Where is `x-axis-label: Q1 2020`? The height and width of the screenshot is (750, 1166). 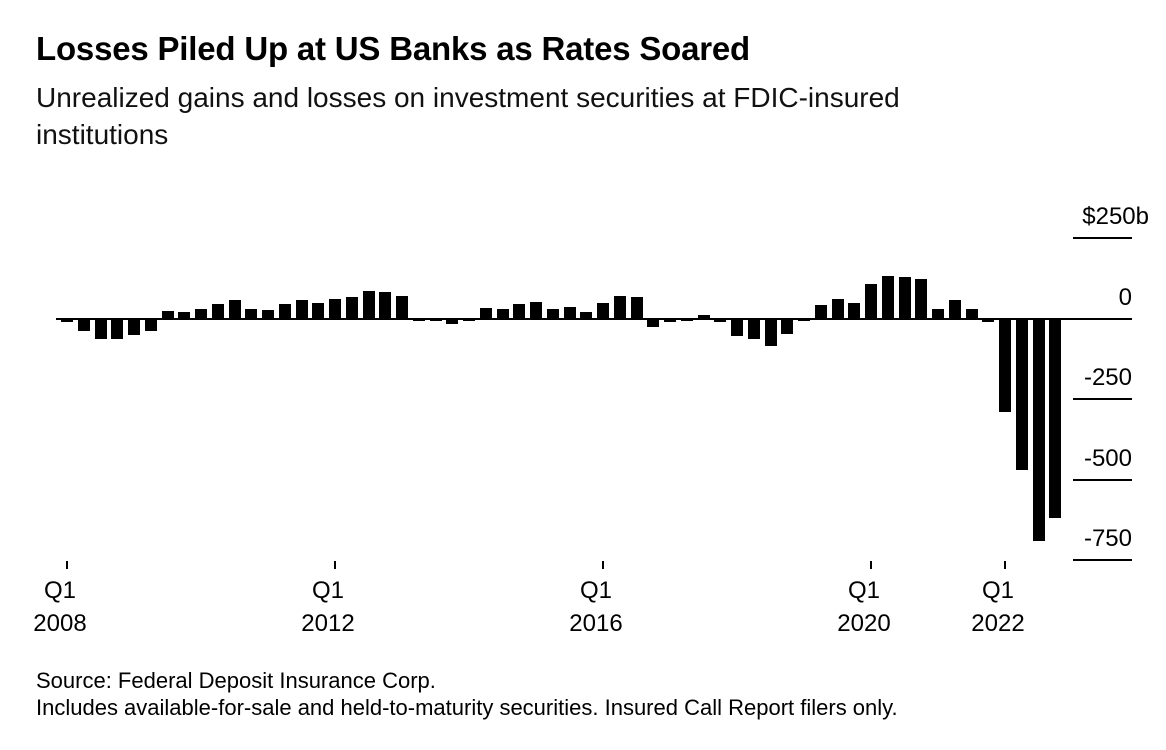
x-axis-label: Q1 2020 is located at coordinates (864, 607).